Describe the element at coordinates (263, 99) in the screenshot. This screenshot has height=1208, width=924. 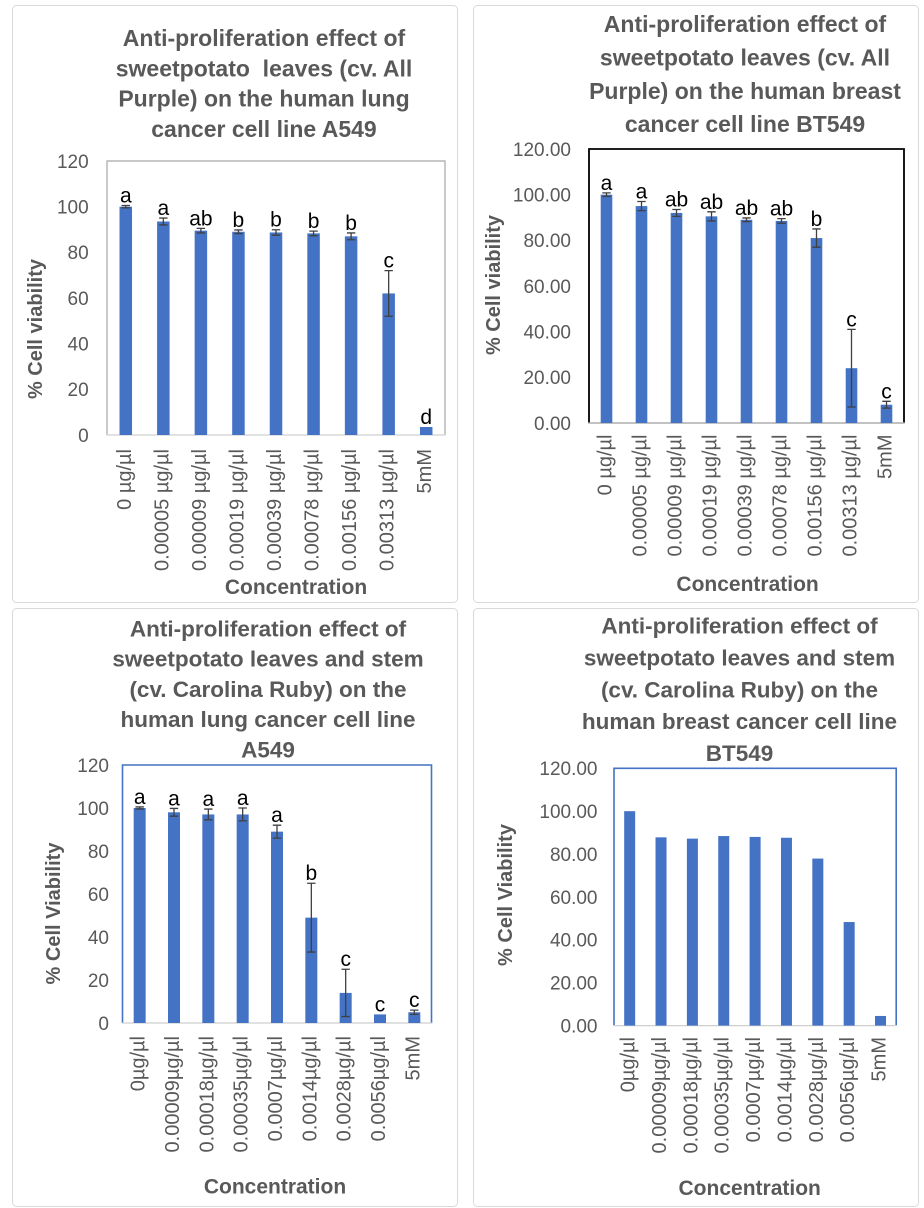
I see `svg-text: Purple) on the human lung` at that location.